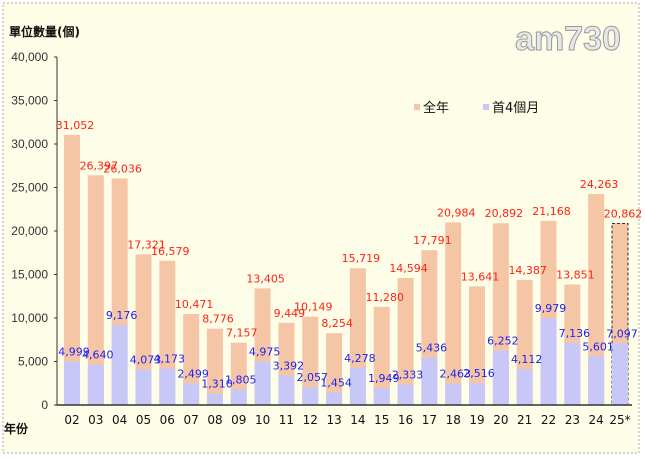 Image resolution: width=645 pixels, height=458 pixels. I want to click on data-label-first-4-months: 4,975, so click(265, 352).